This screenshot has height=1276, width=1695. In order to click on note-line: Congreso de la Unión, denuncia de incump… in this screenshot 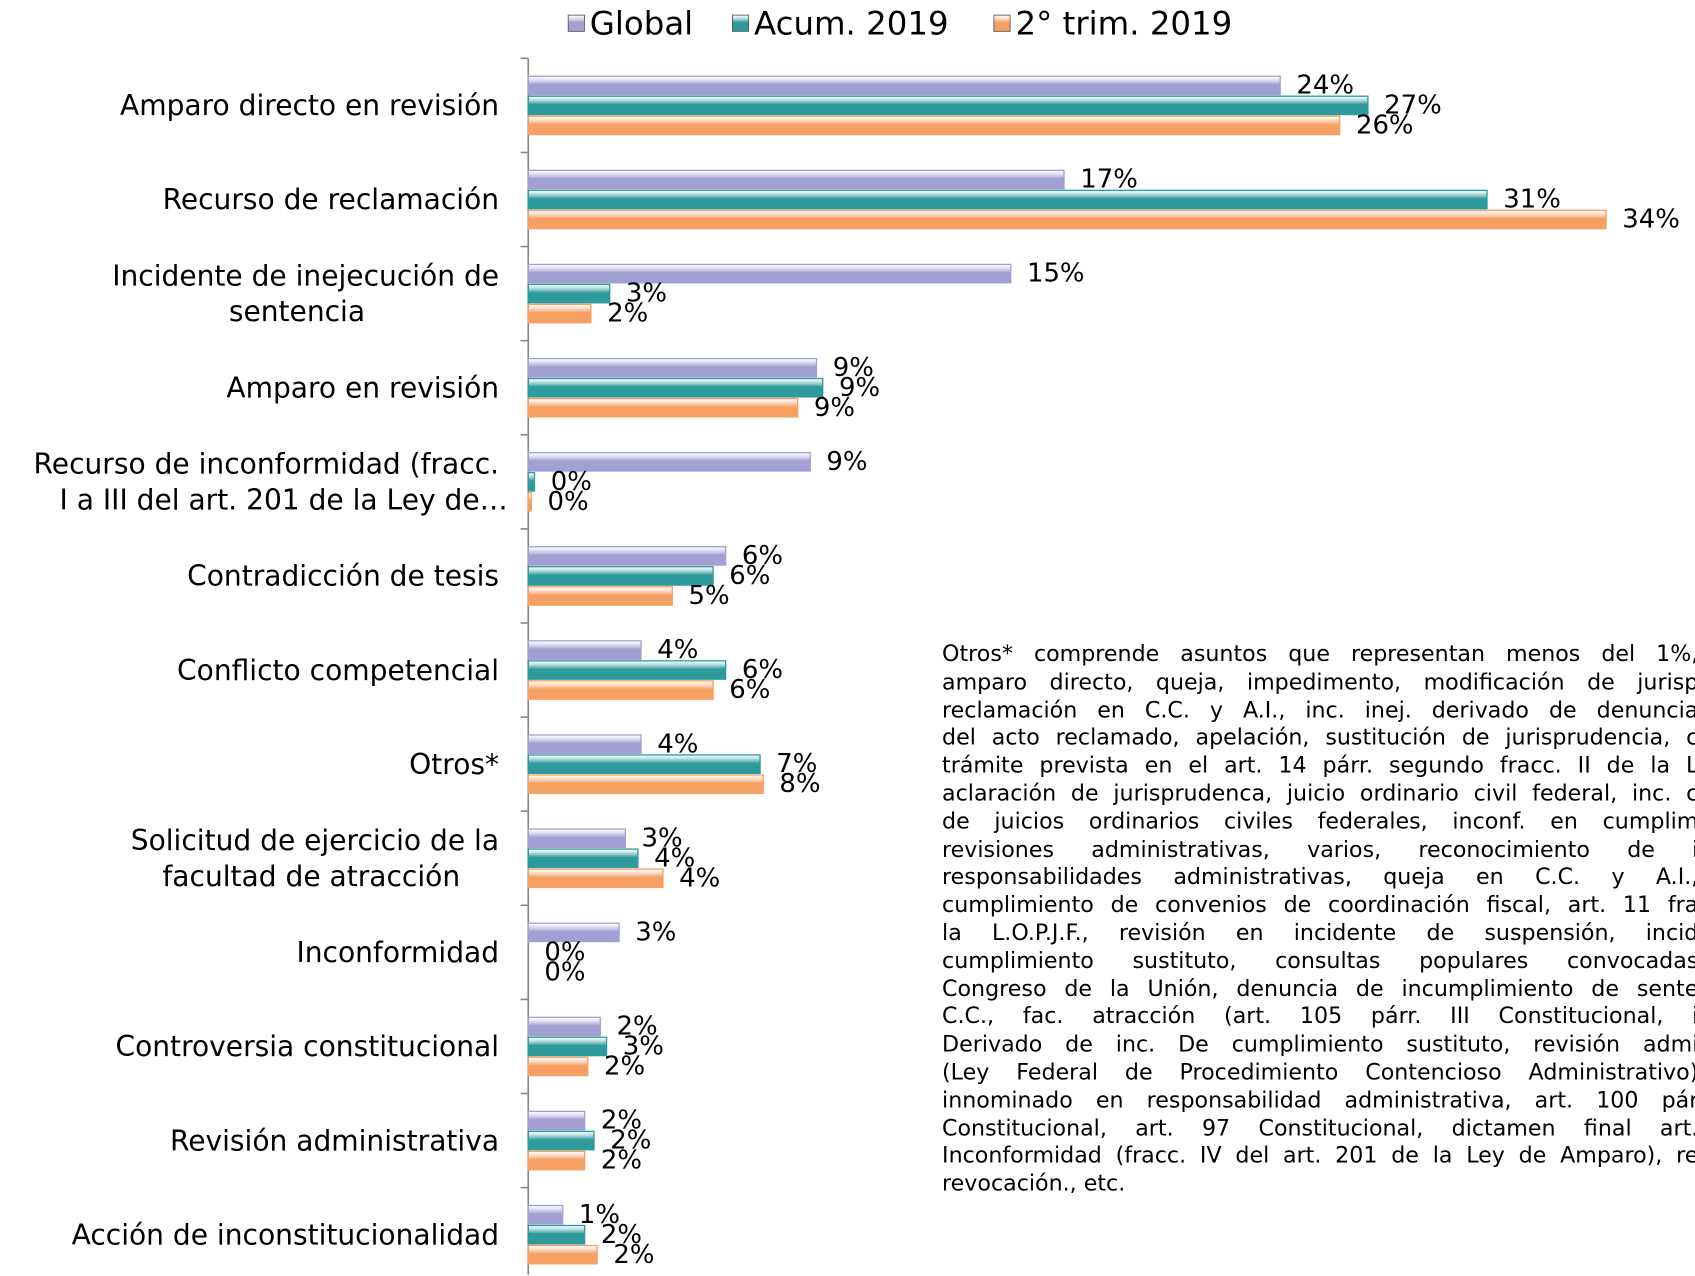, I will do `click(1318, 988)`.